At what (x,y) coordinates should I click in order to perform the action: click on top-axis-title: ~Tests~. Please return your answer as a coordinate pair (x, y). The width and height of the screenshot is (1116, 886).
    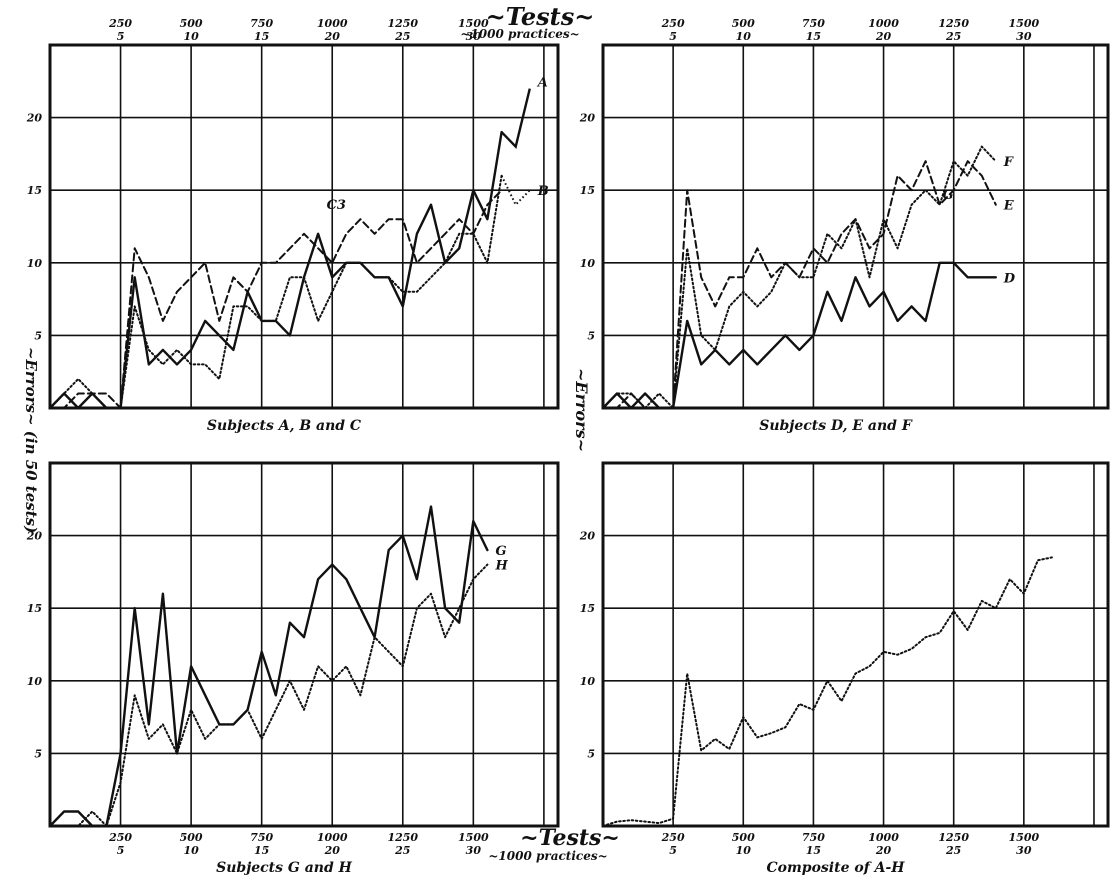
    Looking at the image, I should click on (540, 16).